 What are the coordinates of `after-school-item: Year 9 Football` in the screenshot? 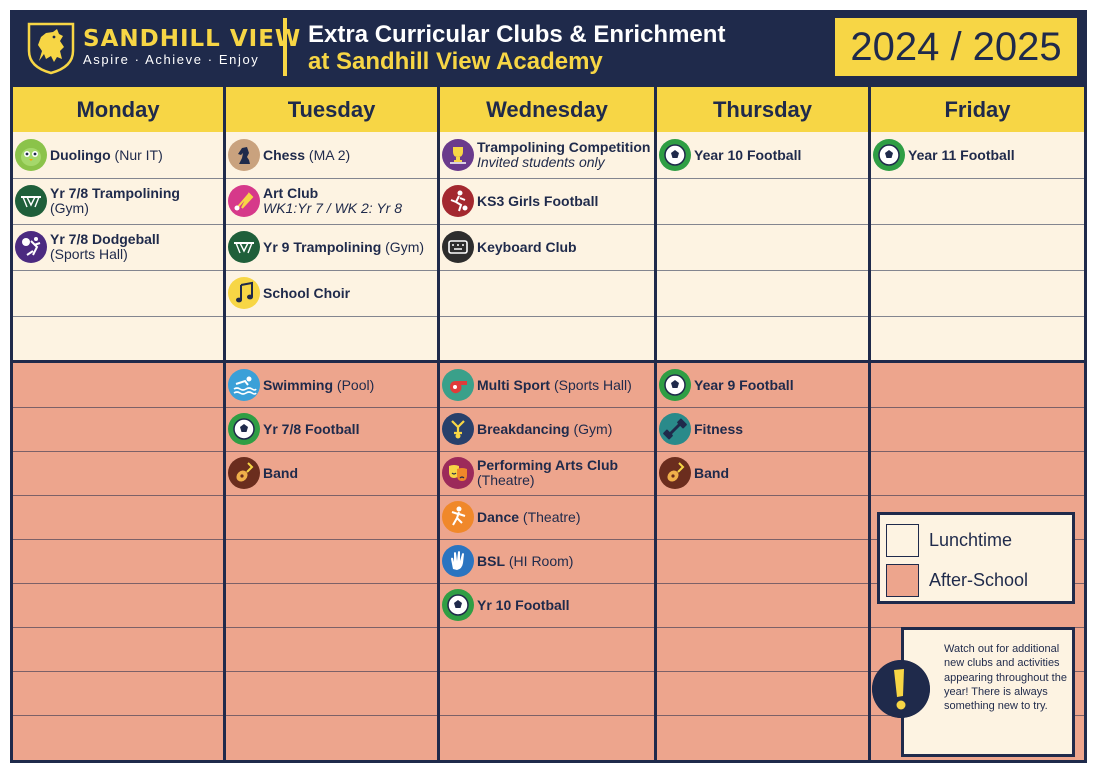 It's located at (726, 385).